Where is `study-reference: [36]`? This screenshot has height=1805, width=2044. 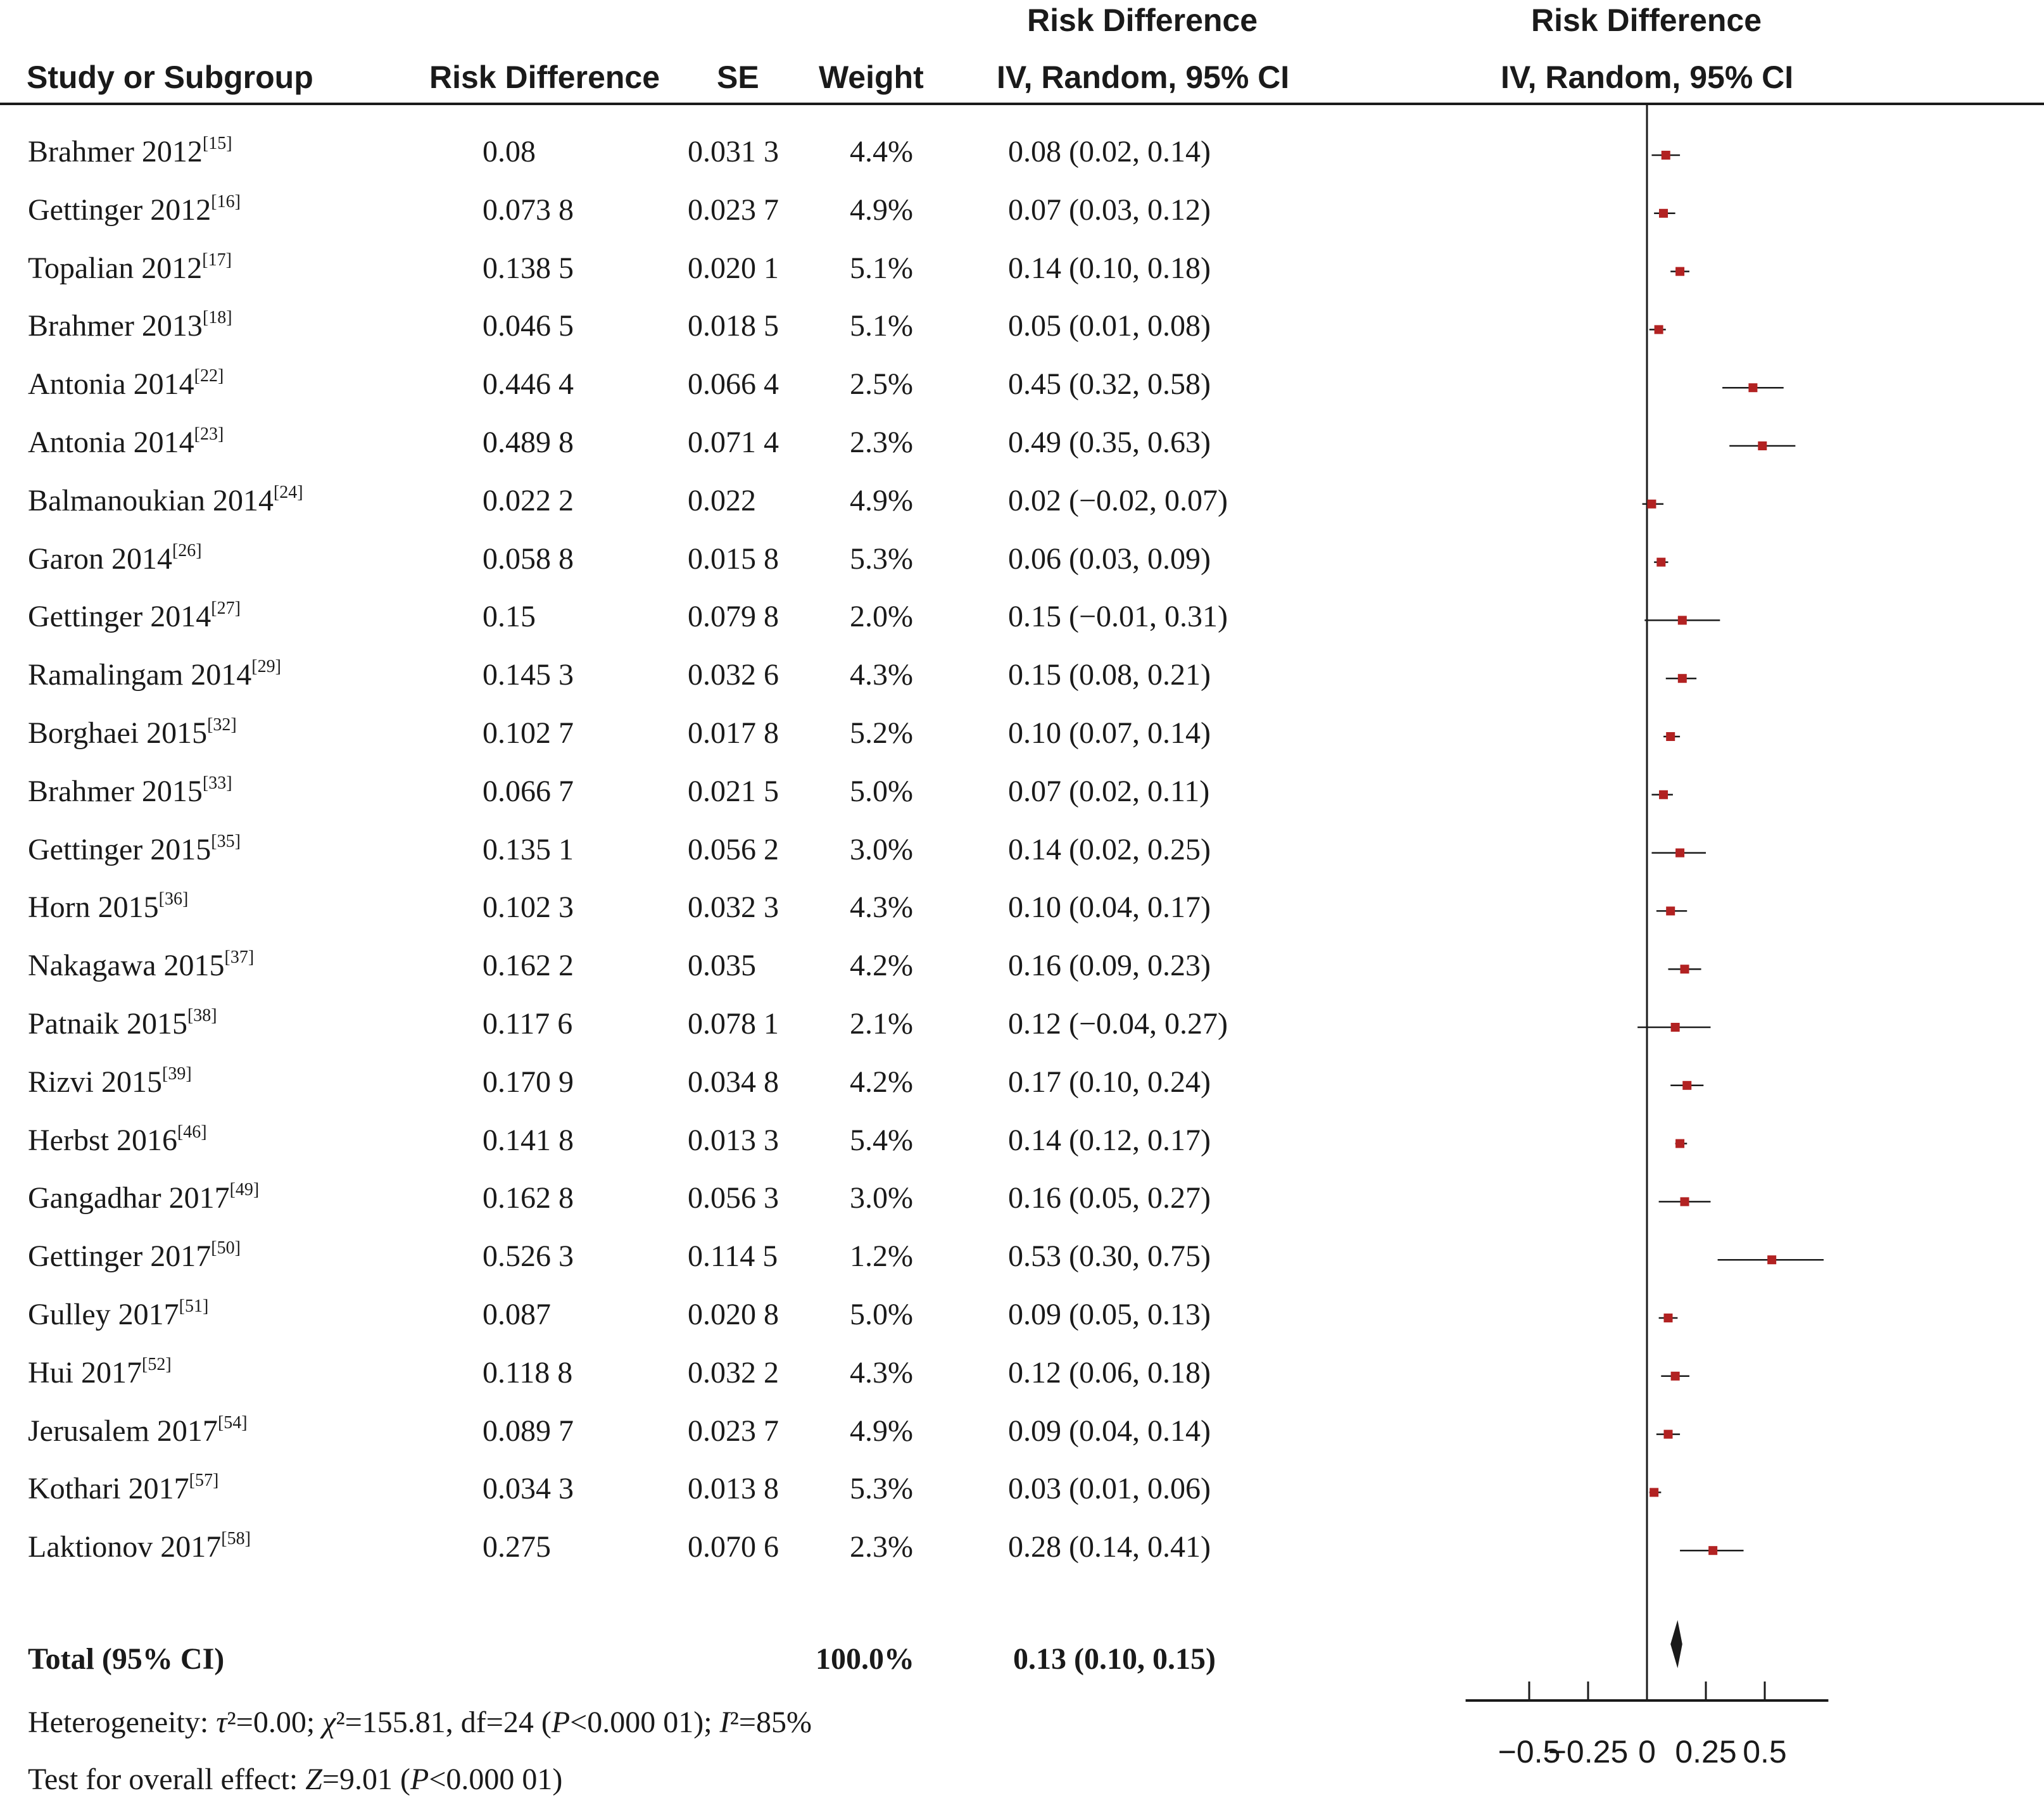 study-reference: [36] is located at coordinates (173, 899).